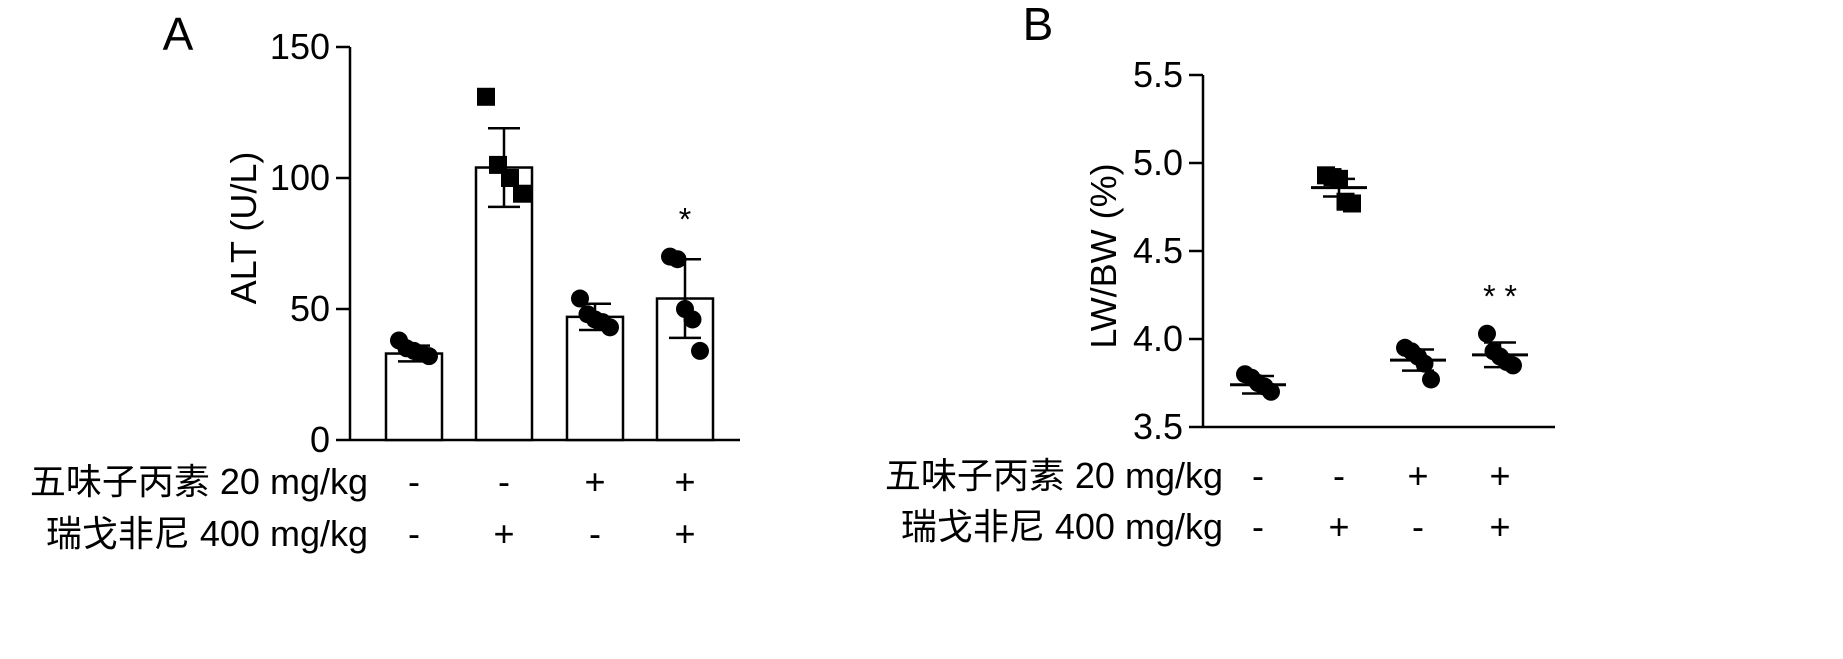 This screenshot has width=1843, height=659. Describe the element at coordinates (1158, 74) in the screenshot. I see `y-tick-label: 5.5` at that location.